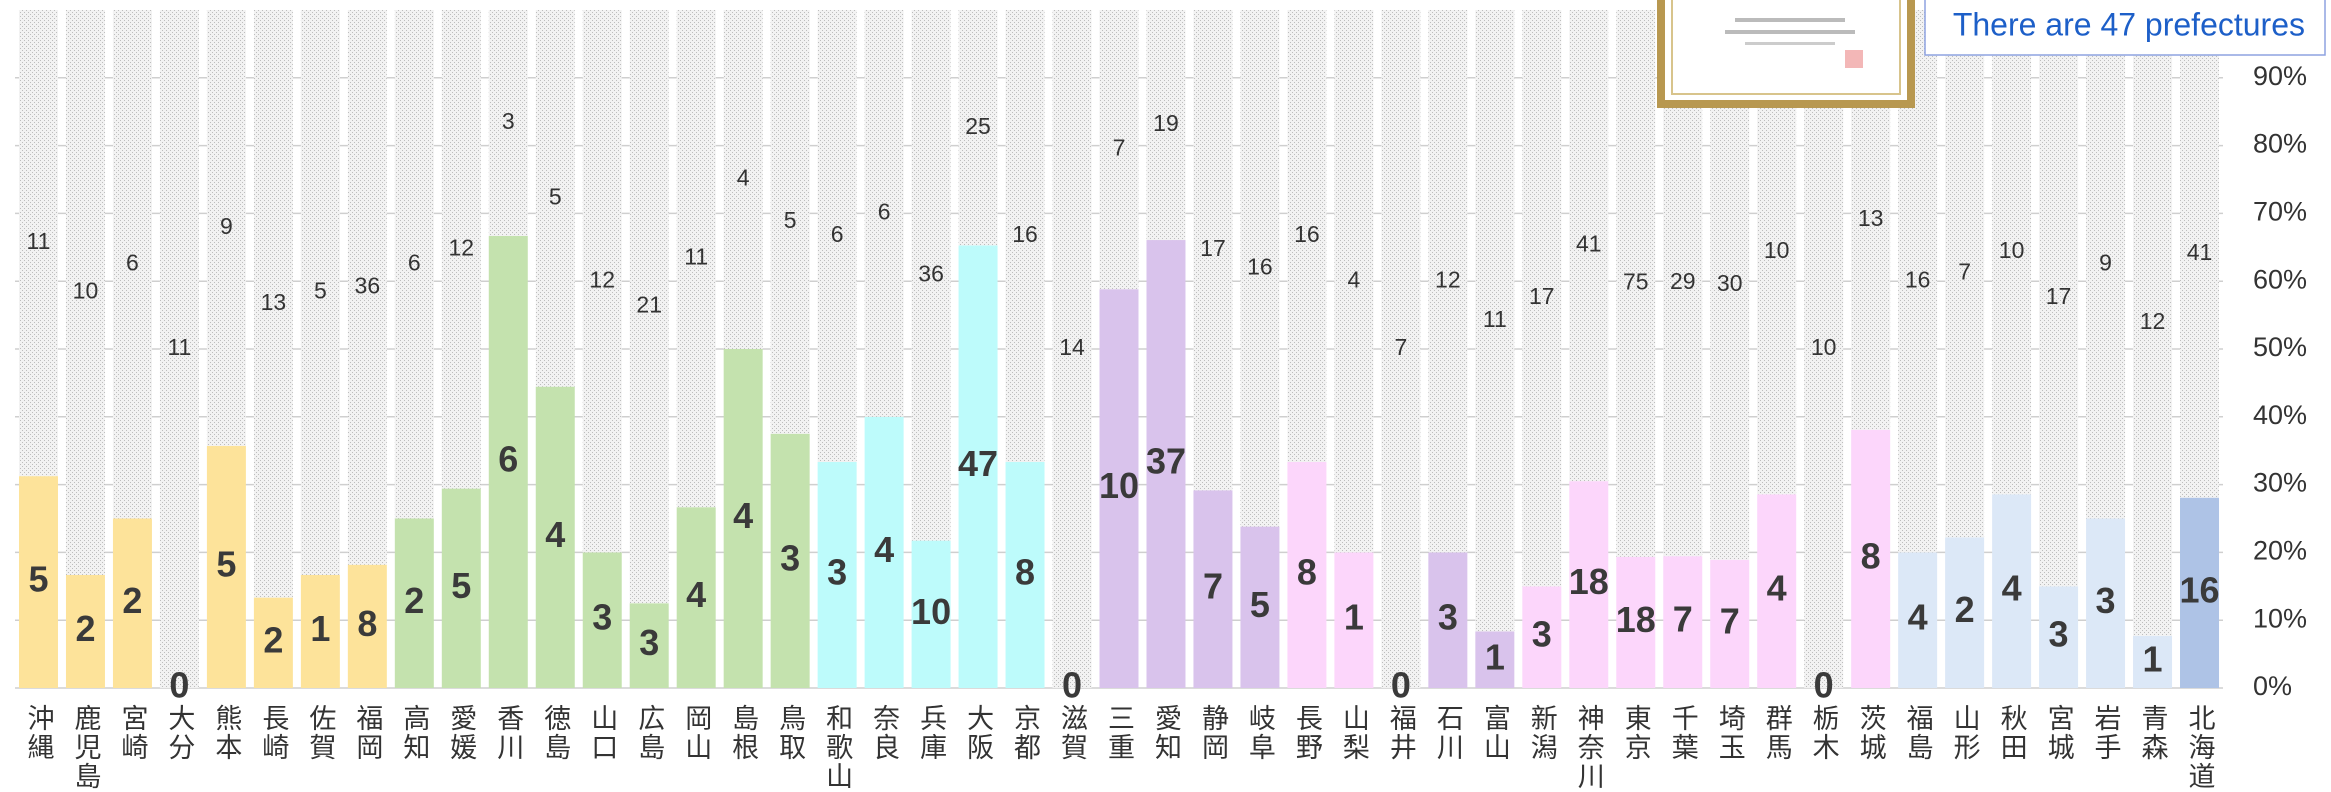 The image size is (2331, 792). Describe the element at coordinates (1542, 733) in the screenshot. I see `x-tick-label: 新潟` at that location.